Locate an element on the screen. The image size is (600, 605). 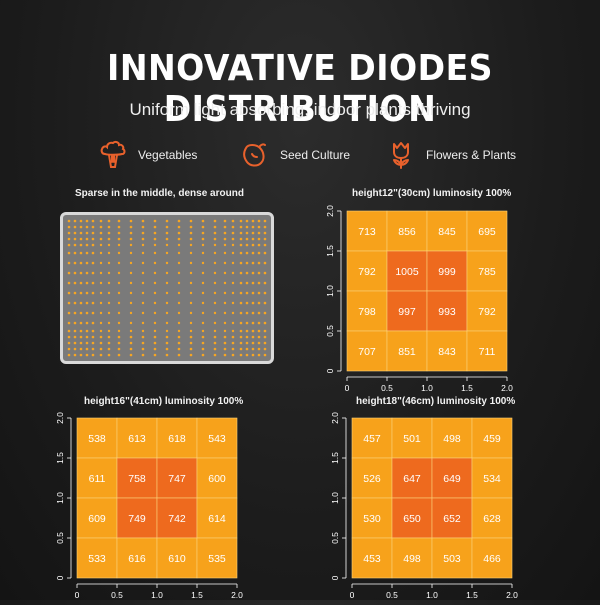
heatmap-value: 543 is located at coordinates (217, 439).